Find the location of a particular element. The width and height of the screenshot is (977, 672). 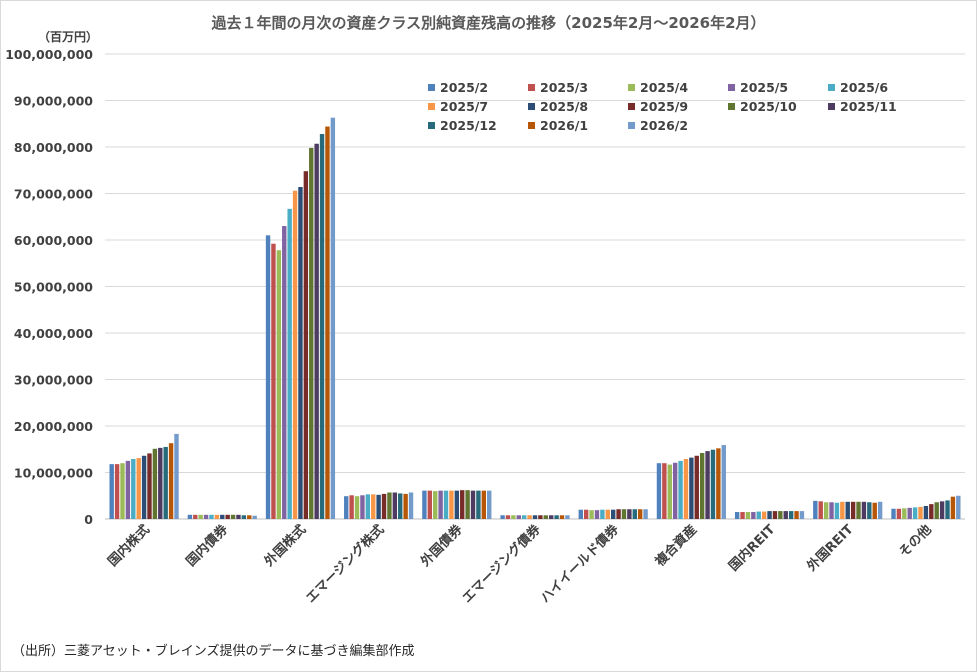

x-tick-label: 外国株式 is located at coordinates (284, 546).